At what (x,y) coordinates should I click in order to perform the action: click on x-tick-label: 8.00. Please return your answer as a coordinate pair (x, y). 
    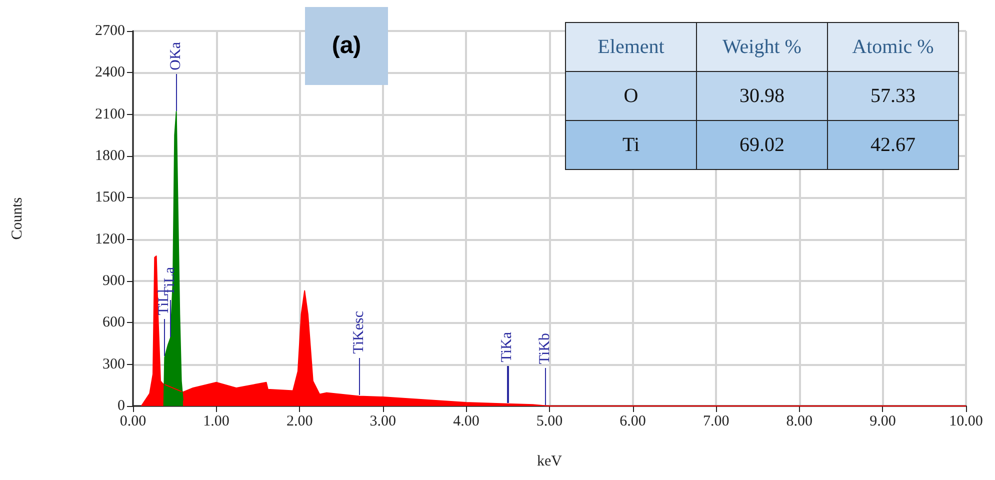
    Looking at the image, I should click on (799, 422).